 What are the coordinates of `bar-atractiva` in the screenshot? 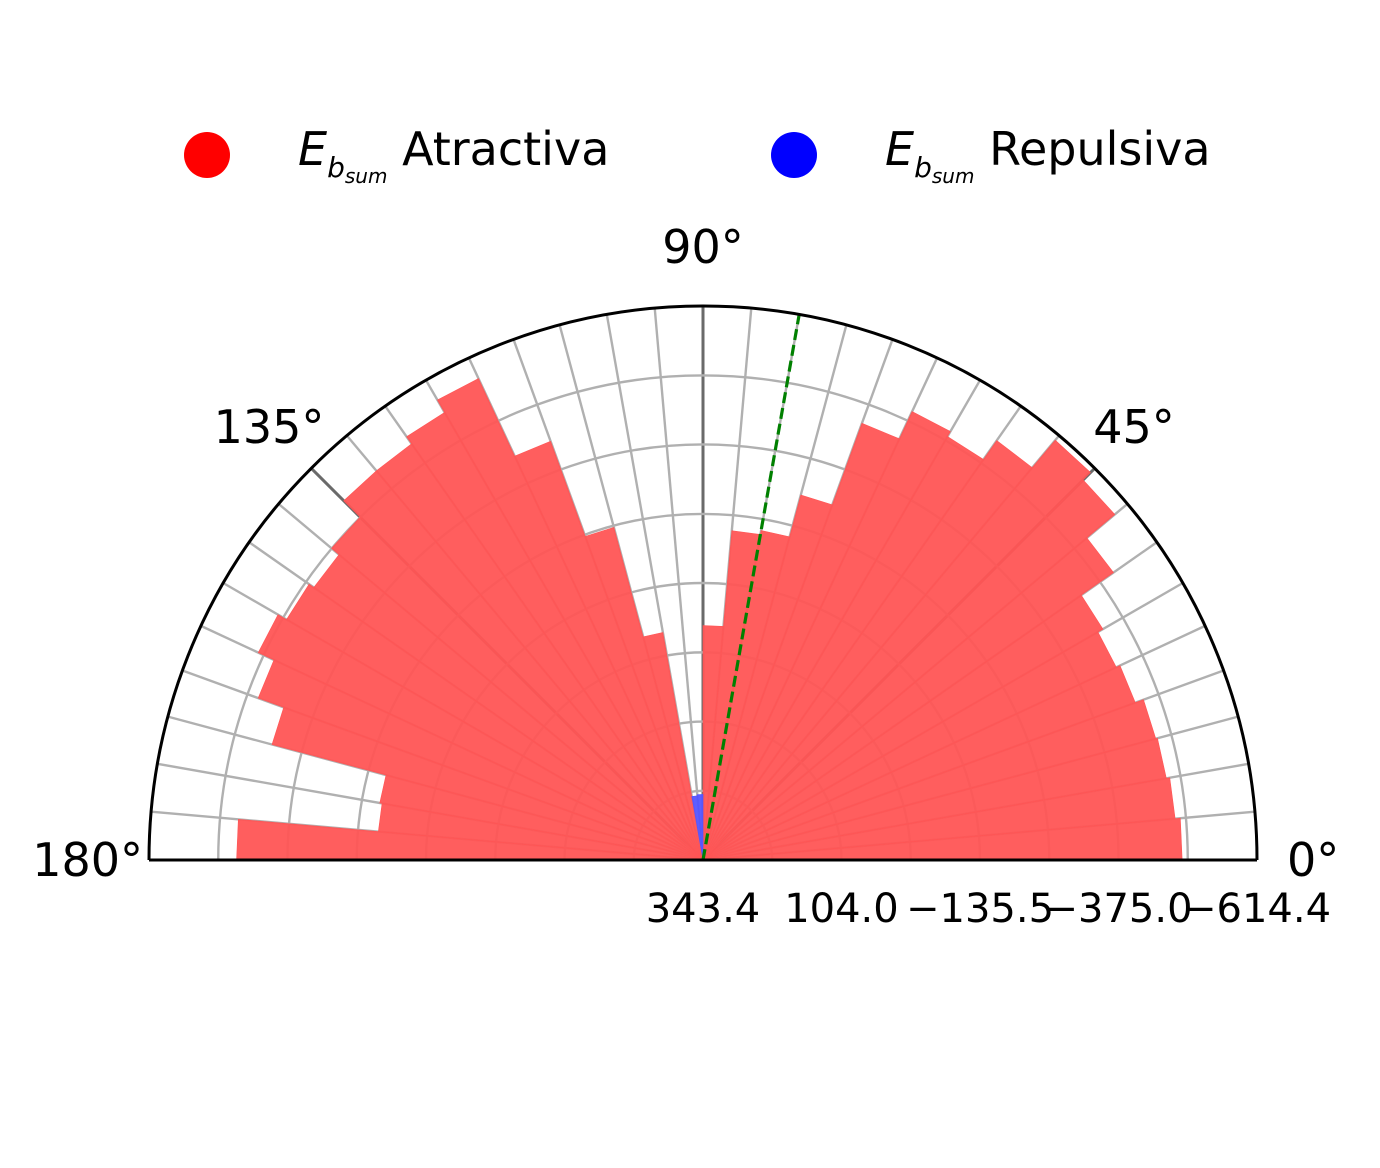 It's located at (713, 743).